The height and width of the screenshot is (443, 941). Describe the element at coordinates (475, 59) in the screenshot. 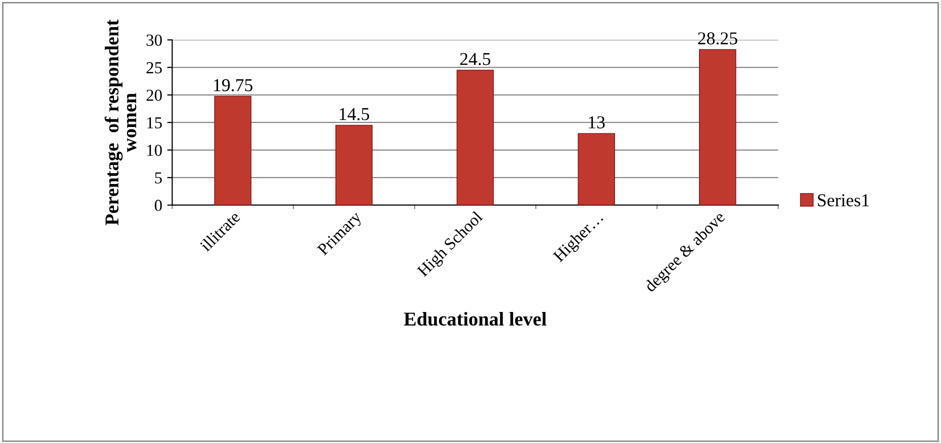

I see `data-label: 24.5` at that location.